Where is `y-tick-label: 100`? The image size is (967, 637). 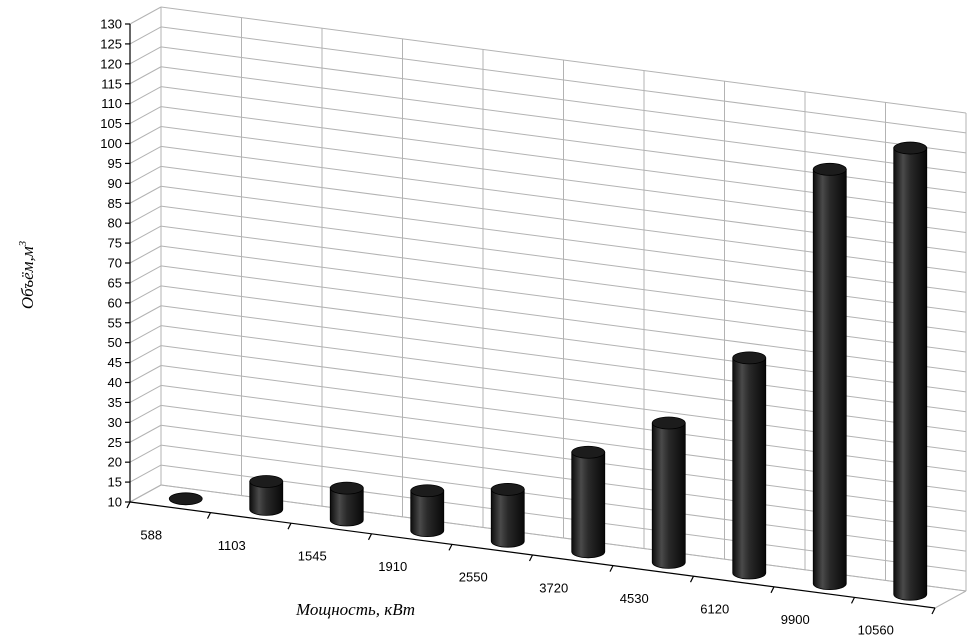 y-tick-label: 100 is located at coordinates (111, 143).